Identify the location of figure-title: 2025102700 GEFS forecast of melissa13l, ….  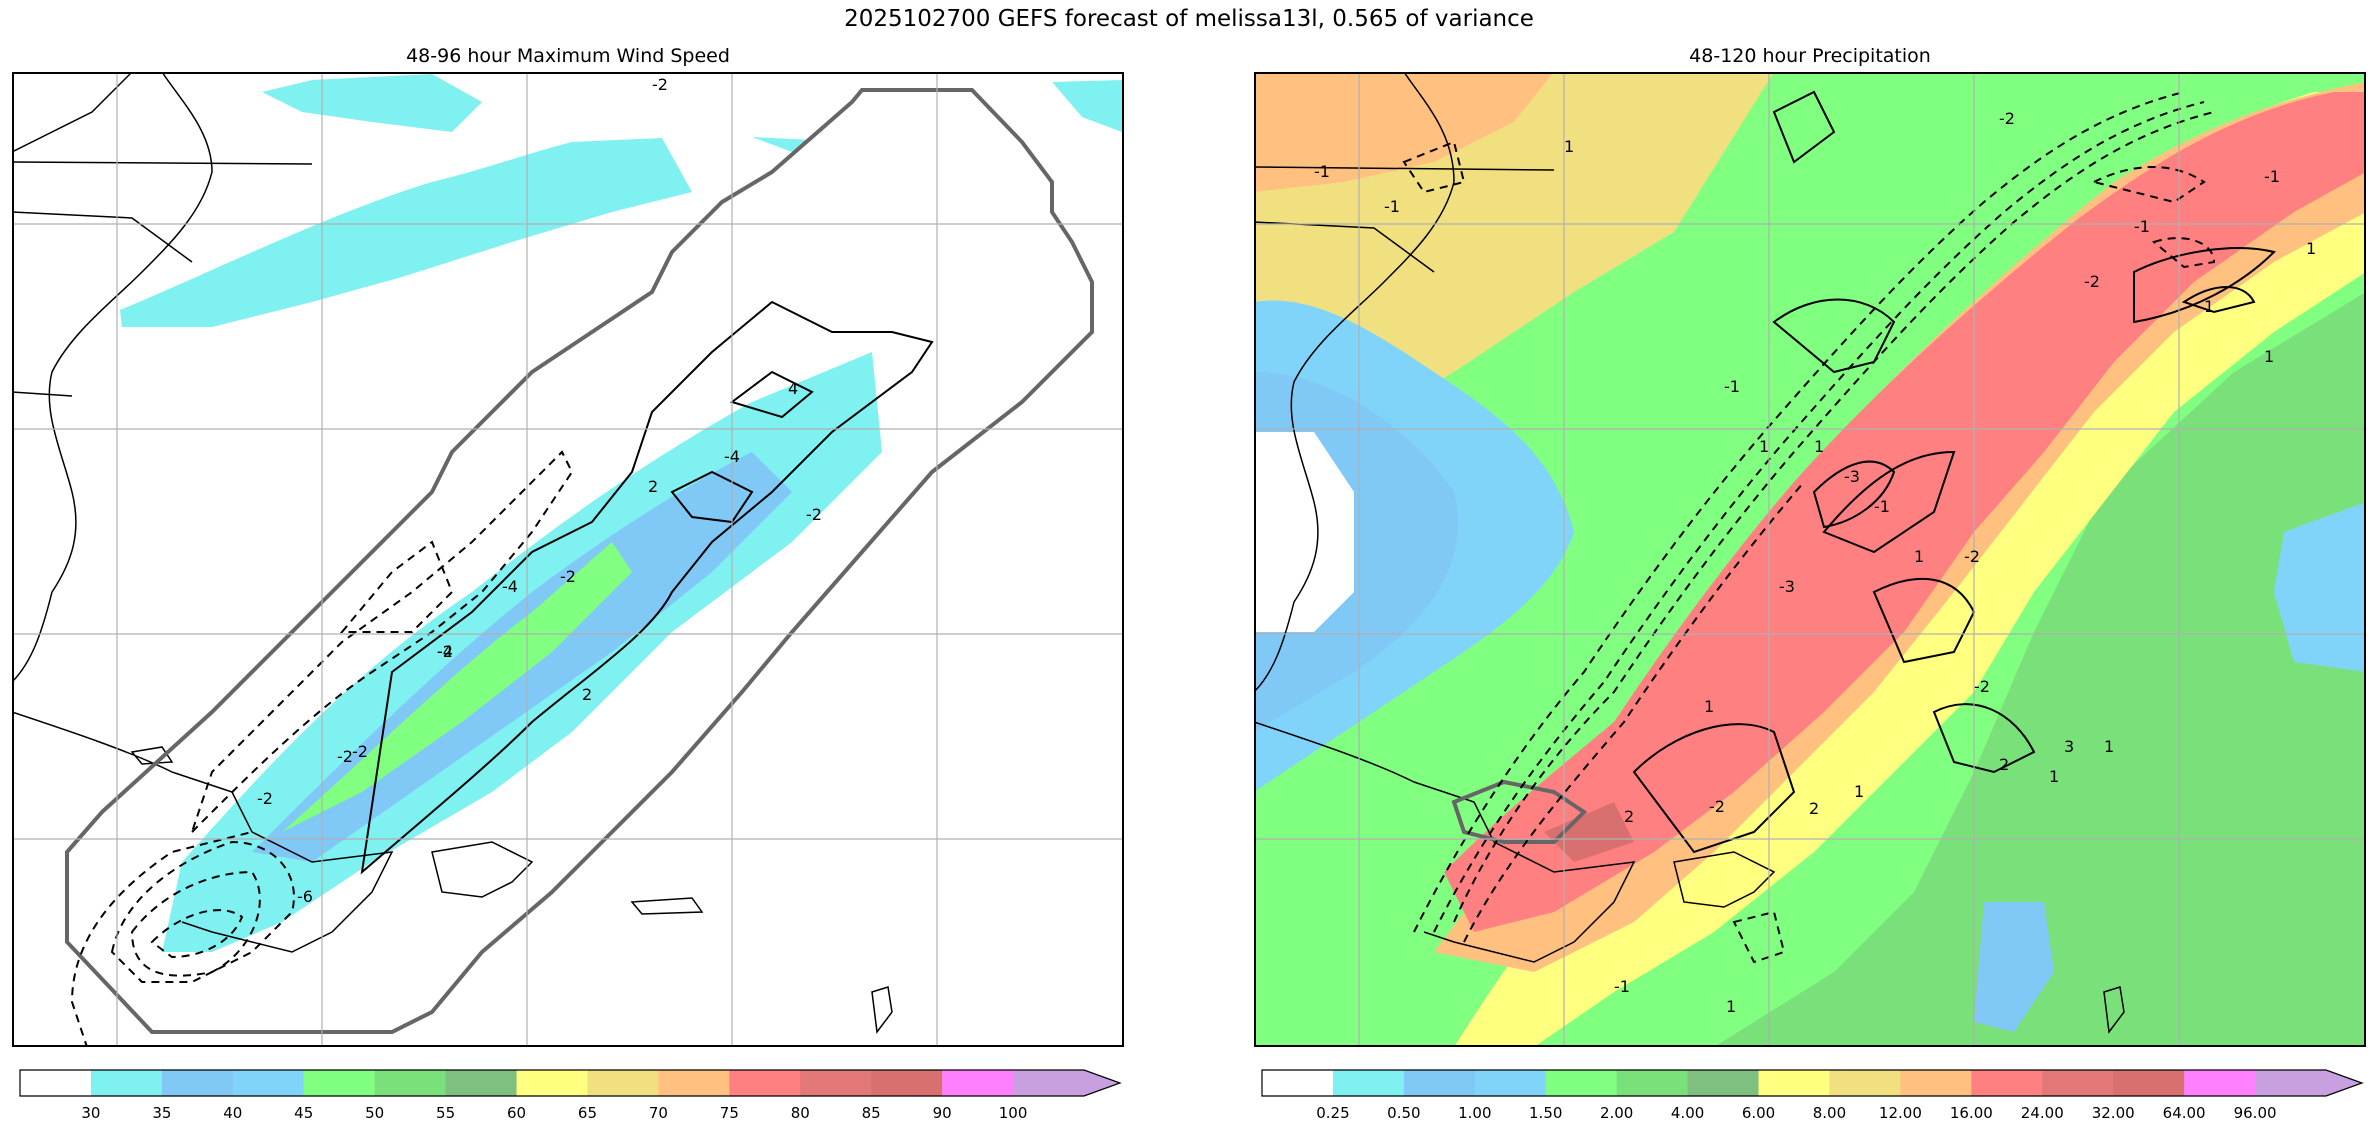
(1189, 19).